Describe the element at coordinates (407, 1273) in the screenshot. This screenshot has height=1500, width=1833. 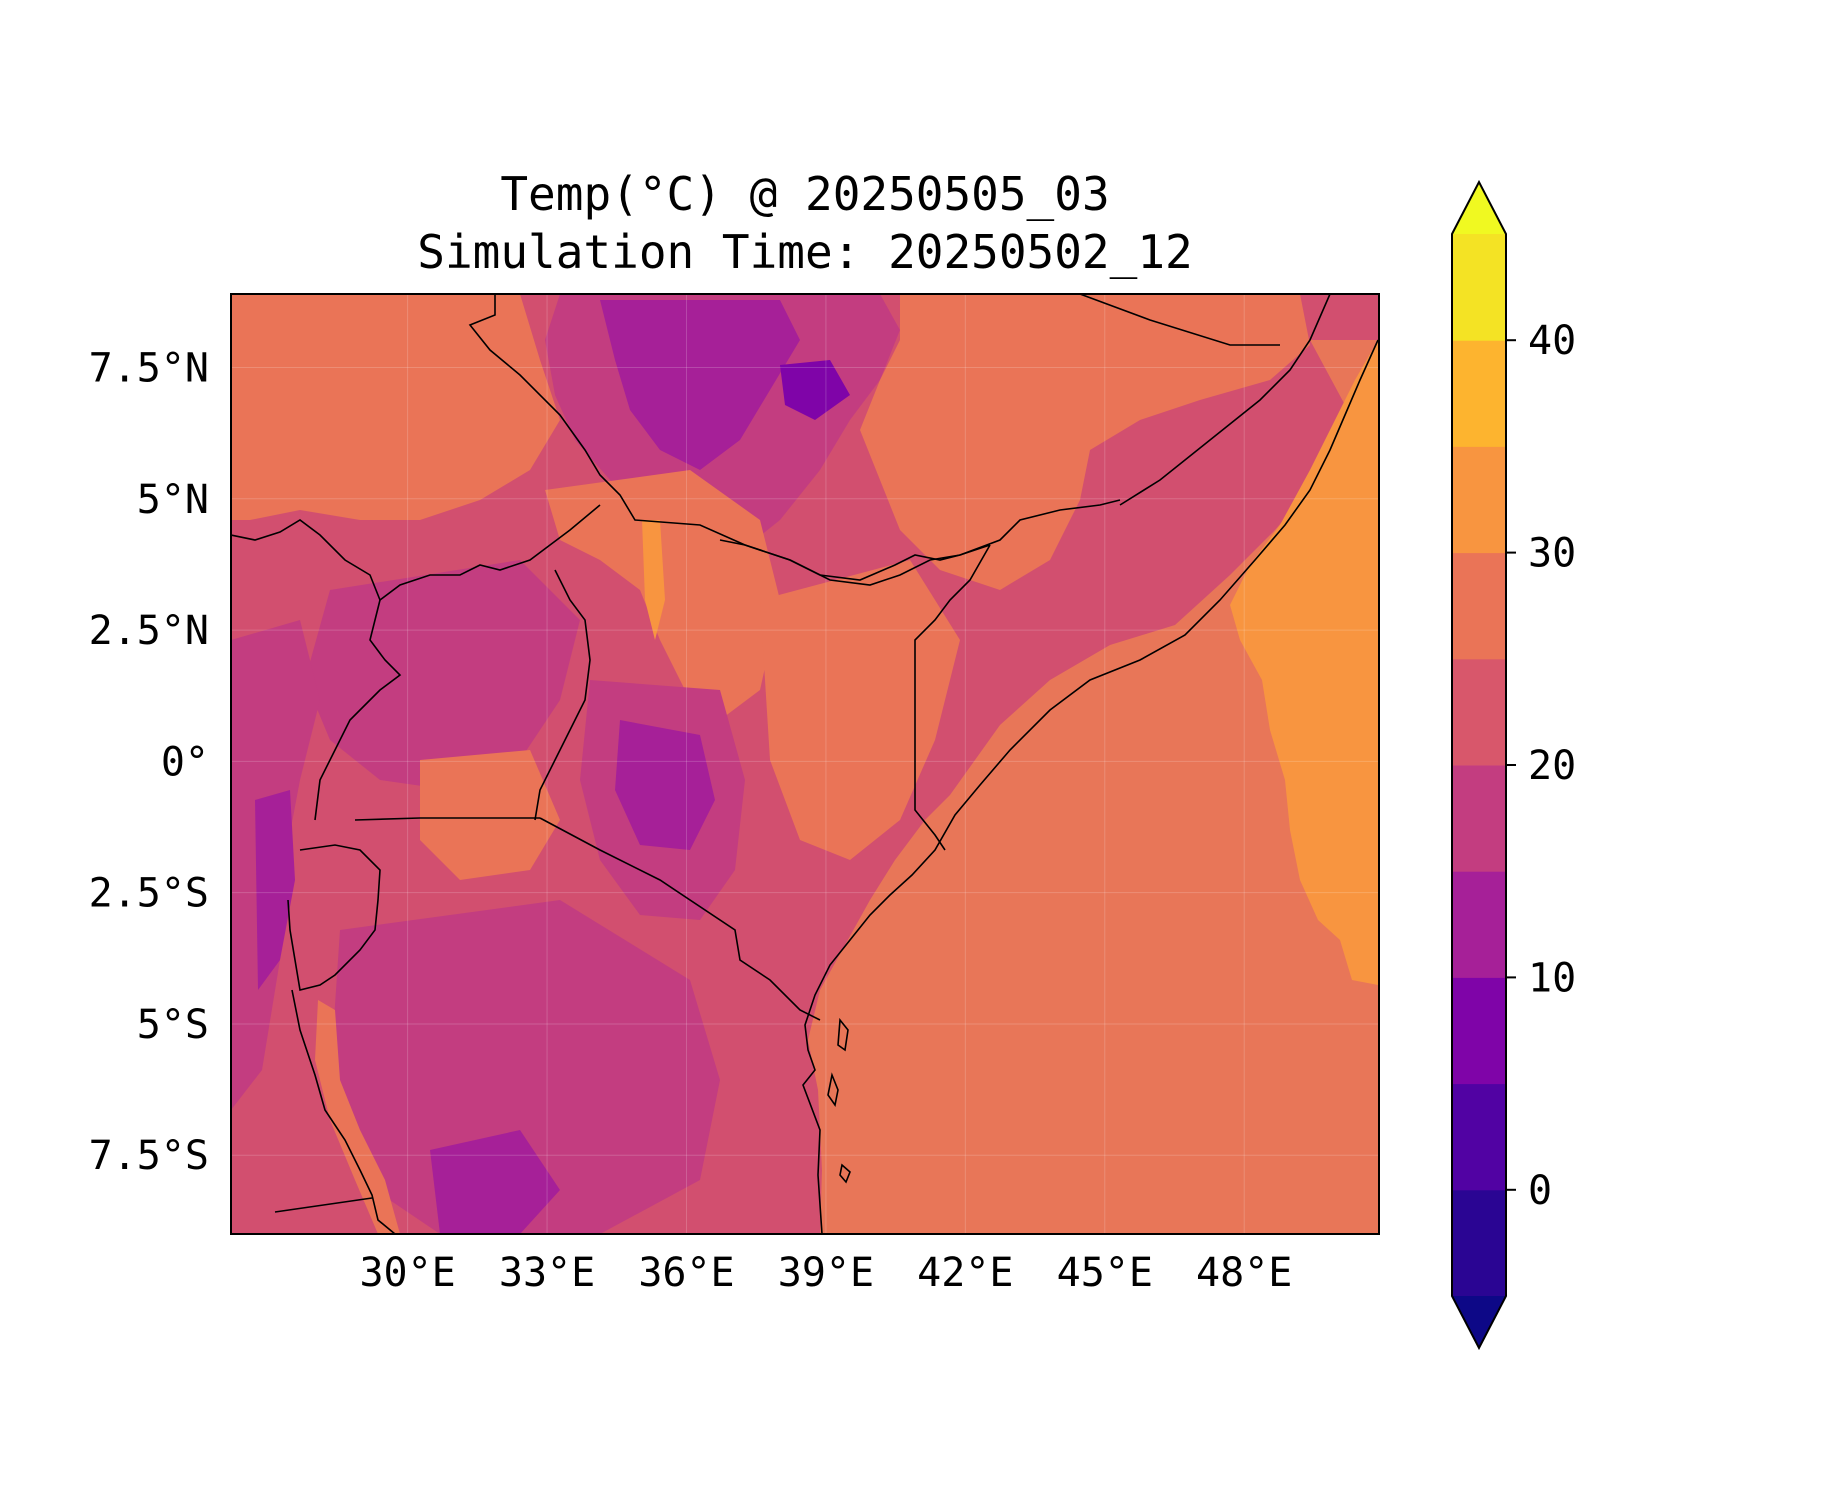
I see `lon-tick-label: 30°E` at that location.